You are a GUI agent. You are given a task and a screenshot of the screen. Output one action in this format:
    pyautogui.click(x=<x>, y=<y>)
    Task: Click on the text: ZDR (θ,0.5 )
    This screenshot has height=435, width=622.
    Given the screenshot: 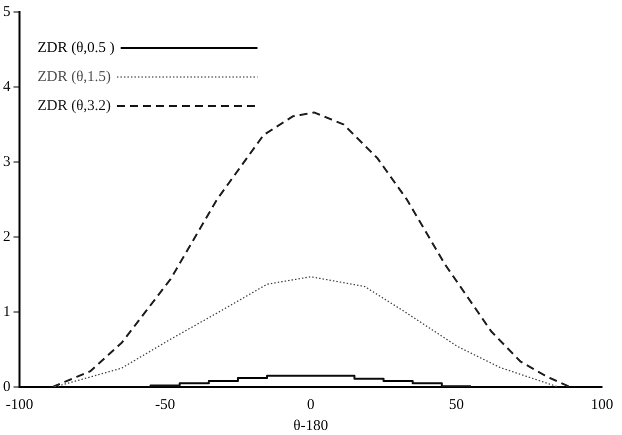 What is the action you would take?
    pyautogui.click(x=76, y=48)
    